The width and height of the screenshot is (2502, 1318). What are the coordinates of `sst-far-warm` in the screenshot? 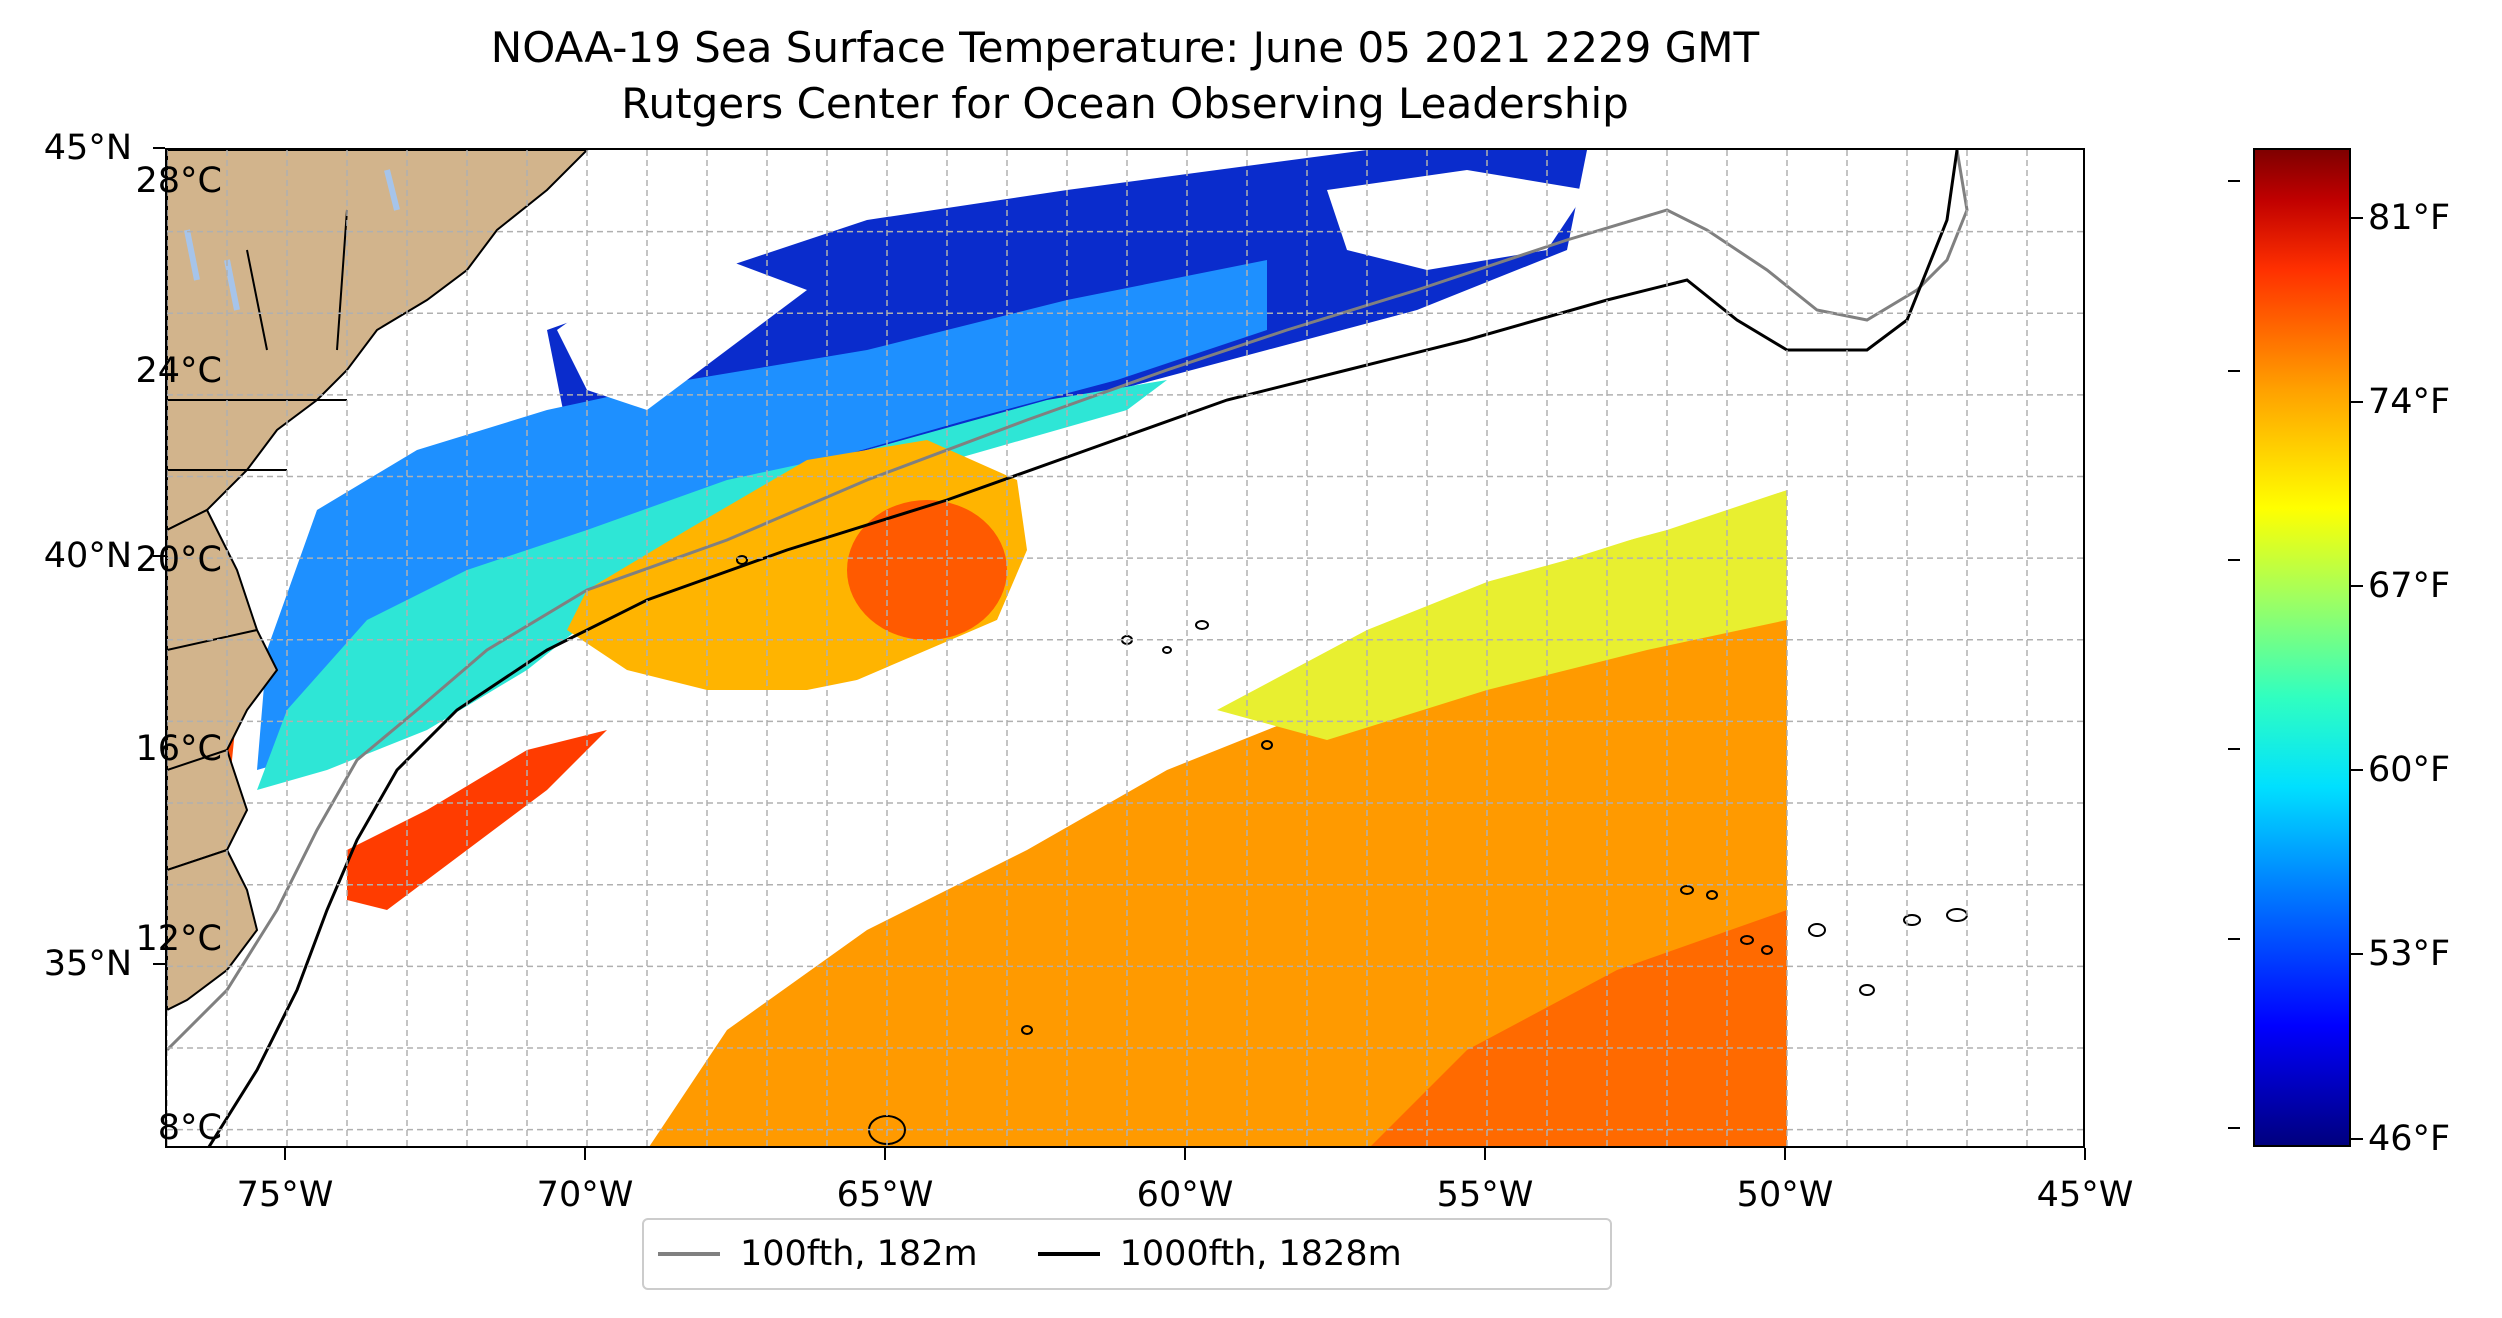 It's located at (1579, 1028).